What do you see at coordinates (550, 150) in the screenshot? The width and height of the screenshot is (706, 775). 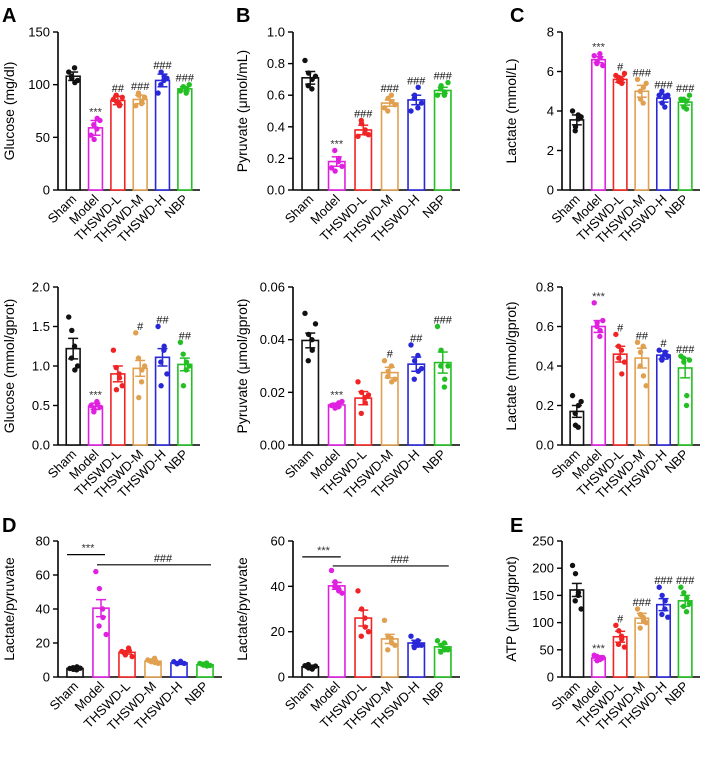 I see `y-tick-label: 2` at bounding box center [550, 150].